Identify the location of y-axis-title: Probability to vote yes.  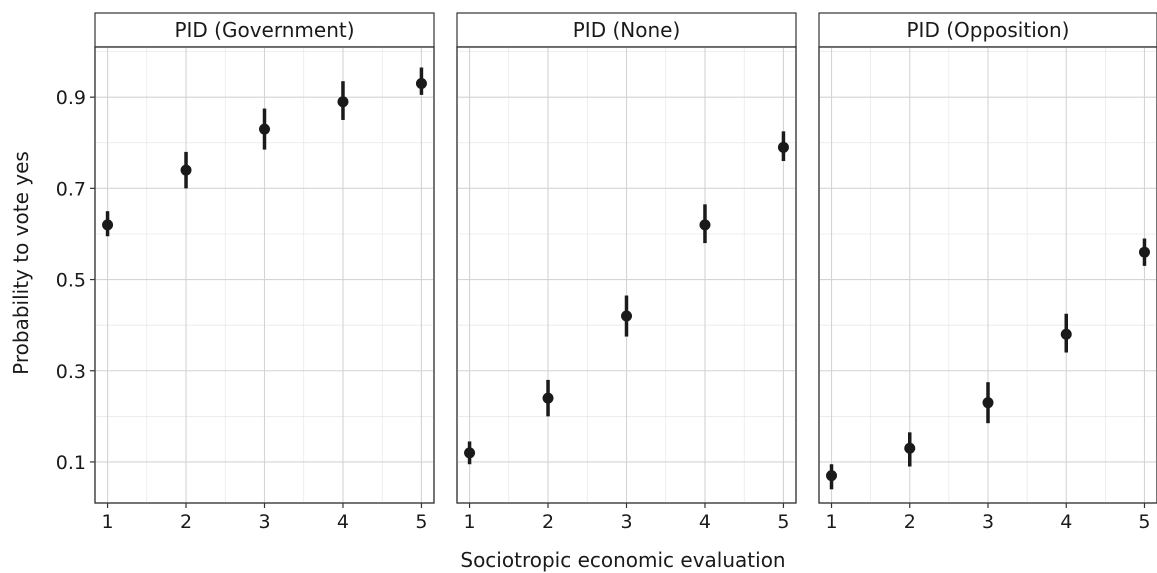
(21, 263).